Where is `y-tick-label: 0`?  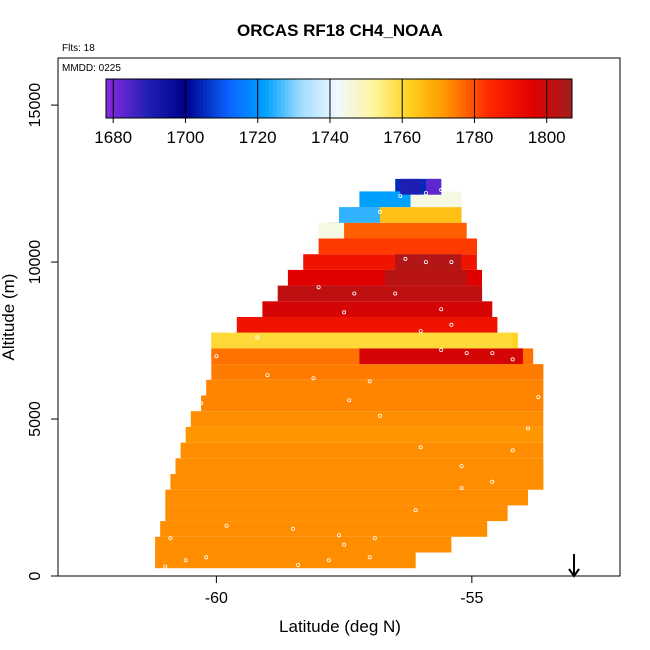 y-tick-label: 0 is located at coordinates (35, 575).